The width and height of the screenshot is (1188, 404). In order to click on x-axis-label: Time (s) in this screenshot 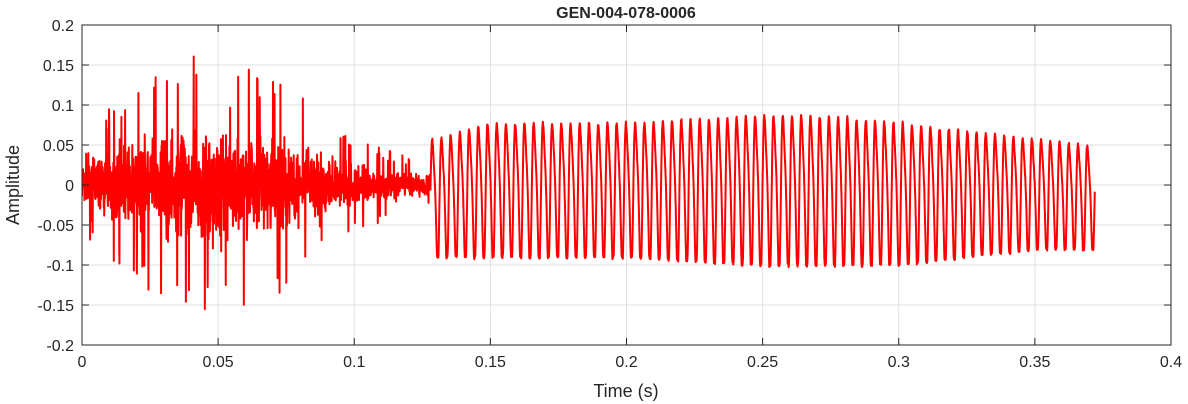, I will do `click(625, 391)`.